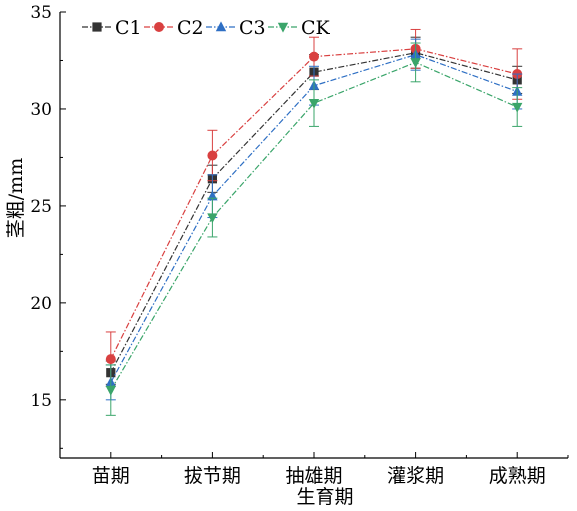 The height and width of the screenshot is (511, 577). Describe the element at coordinates (111, 476) in the screenshot. I see `x-tick-label: 苗期` at that location.